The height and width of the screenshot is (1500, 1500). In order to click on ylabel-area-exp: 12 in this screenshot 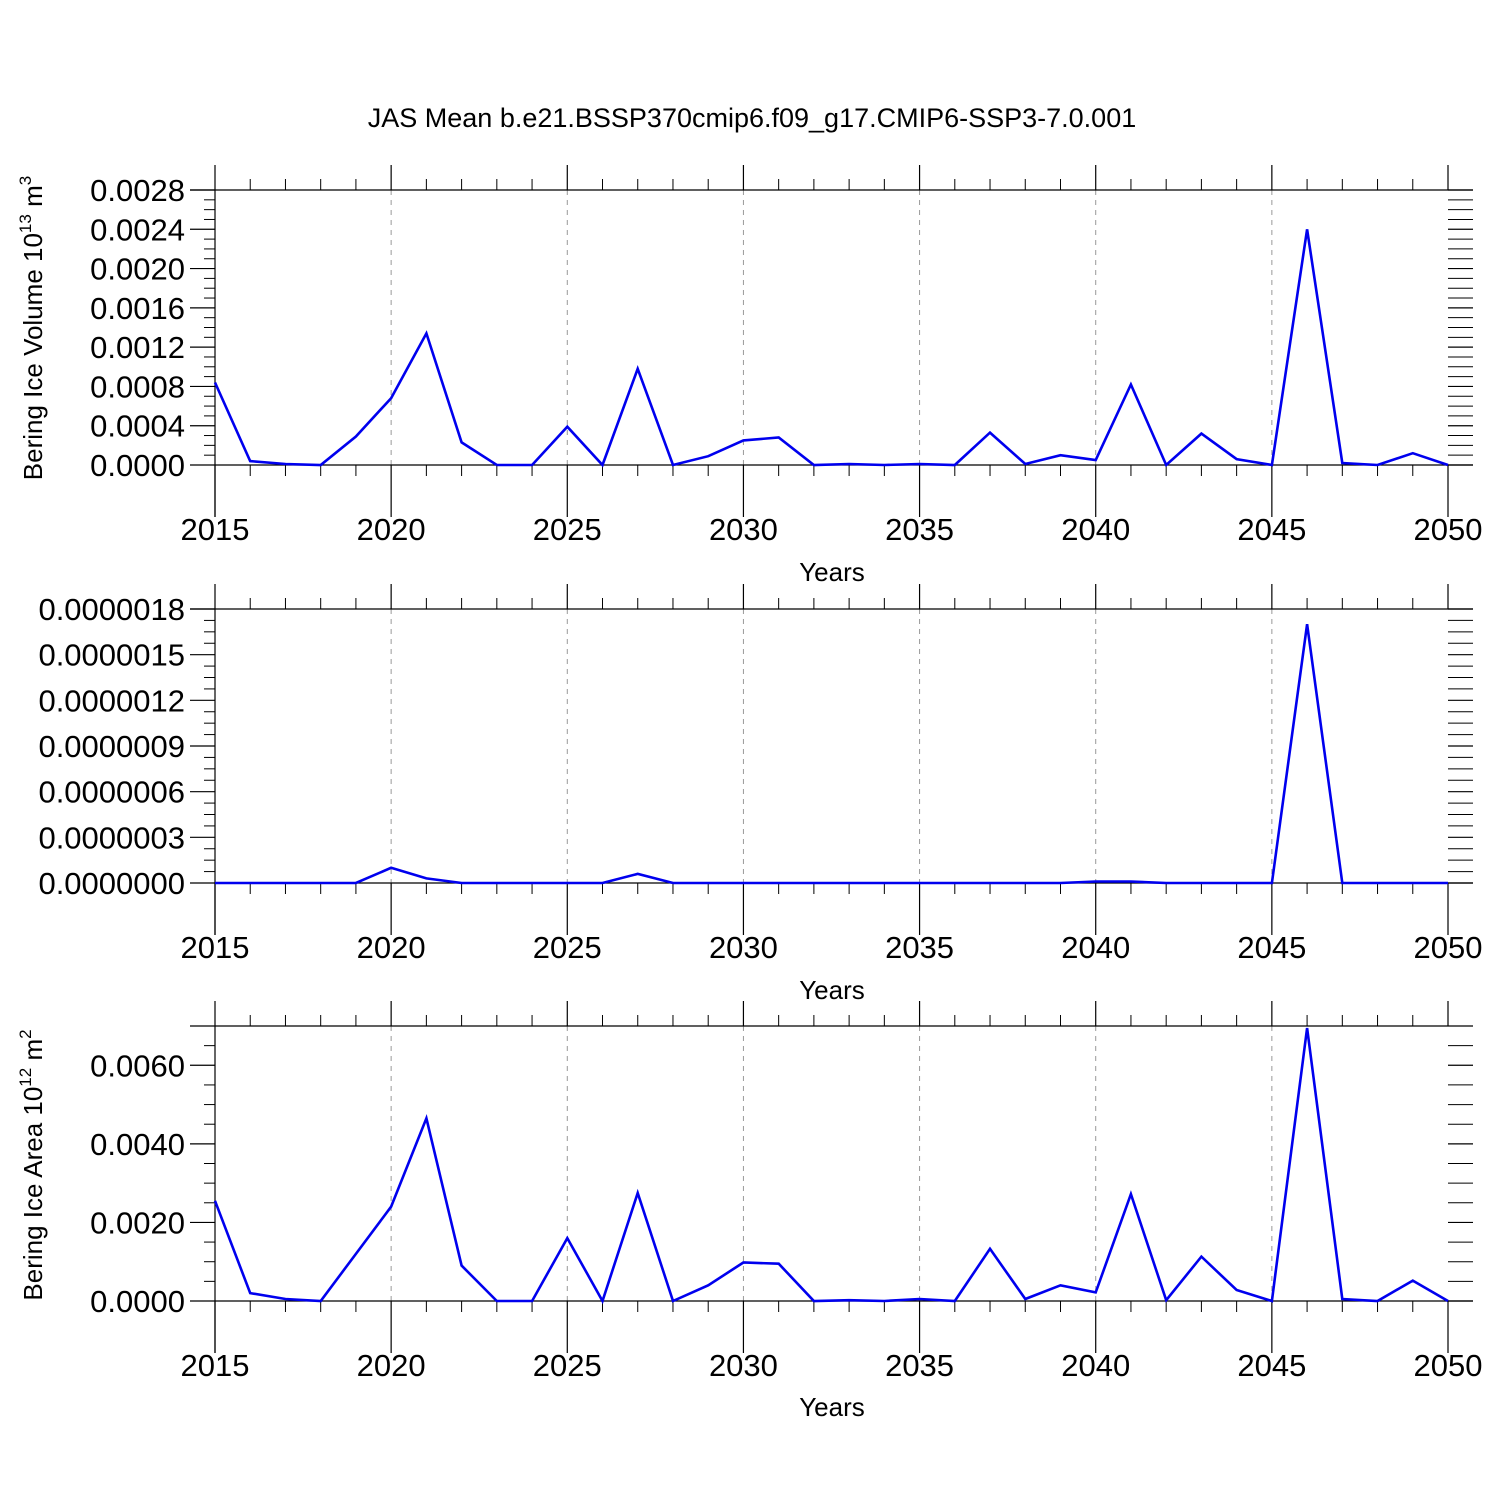, I will do `click(25, 1077)`.